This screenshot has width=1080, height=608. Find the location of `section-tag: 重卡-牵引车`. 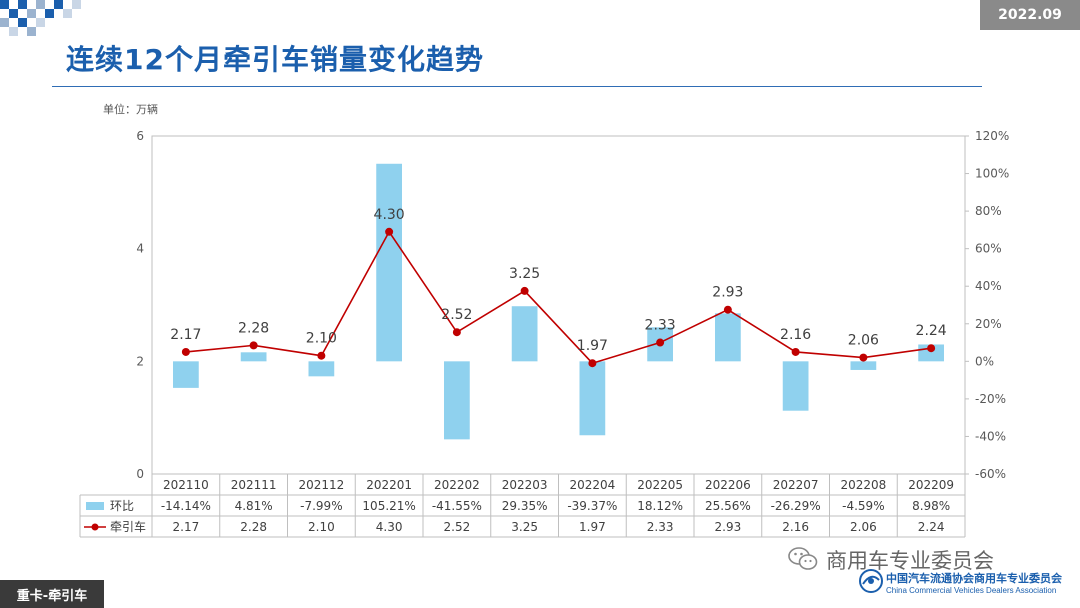

section-tag: 重卡-牵引车 is located at coordinates (52, 594).